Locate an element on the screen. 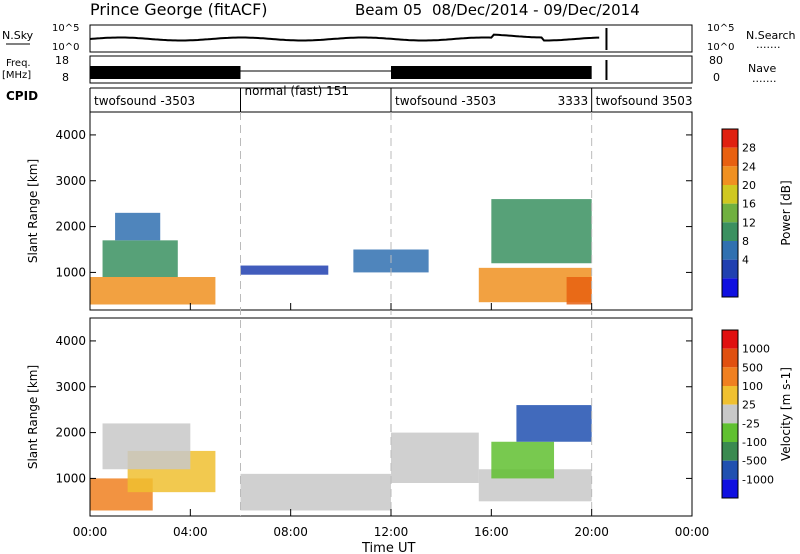 The width and height of the screenshot is (800, 554). y-tick-label-1-2: 3000 is located at coordinates (70, 387).